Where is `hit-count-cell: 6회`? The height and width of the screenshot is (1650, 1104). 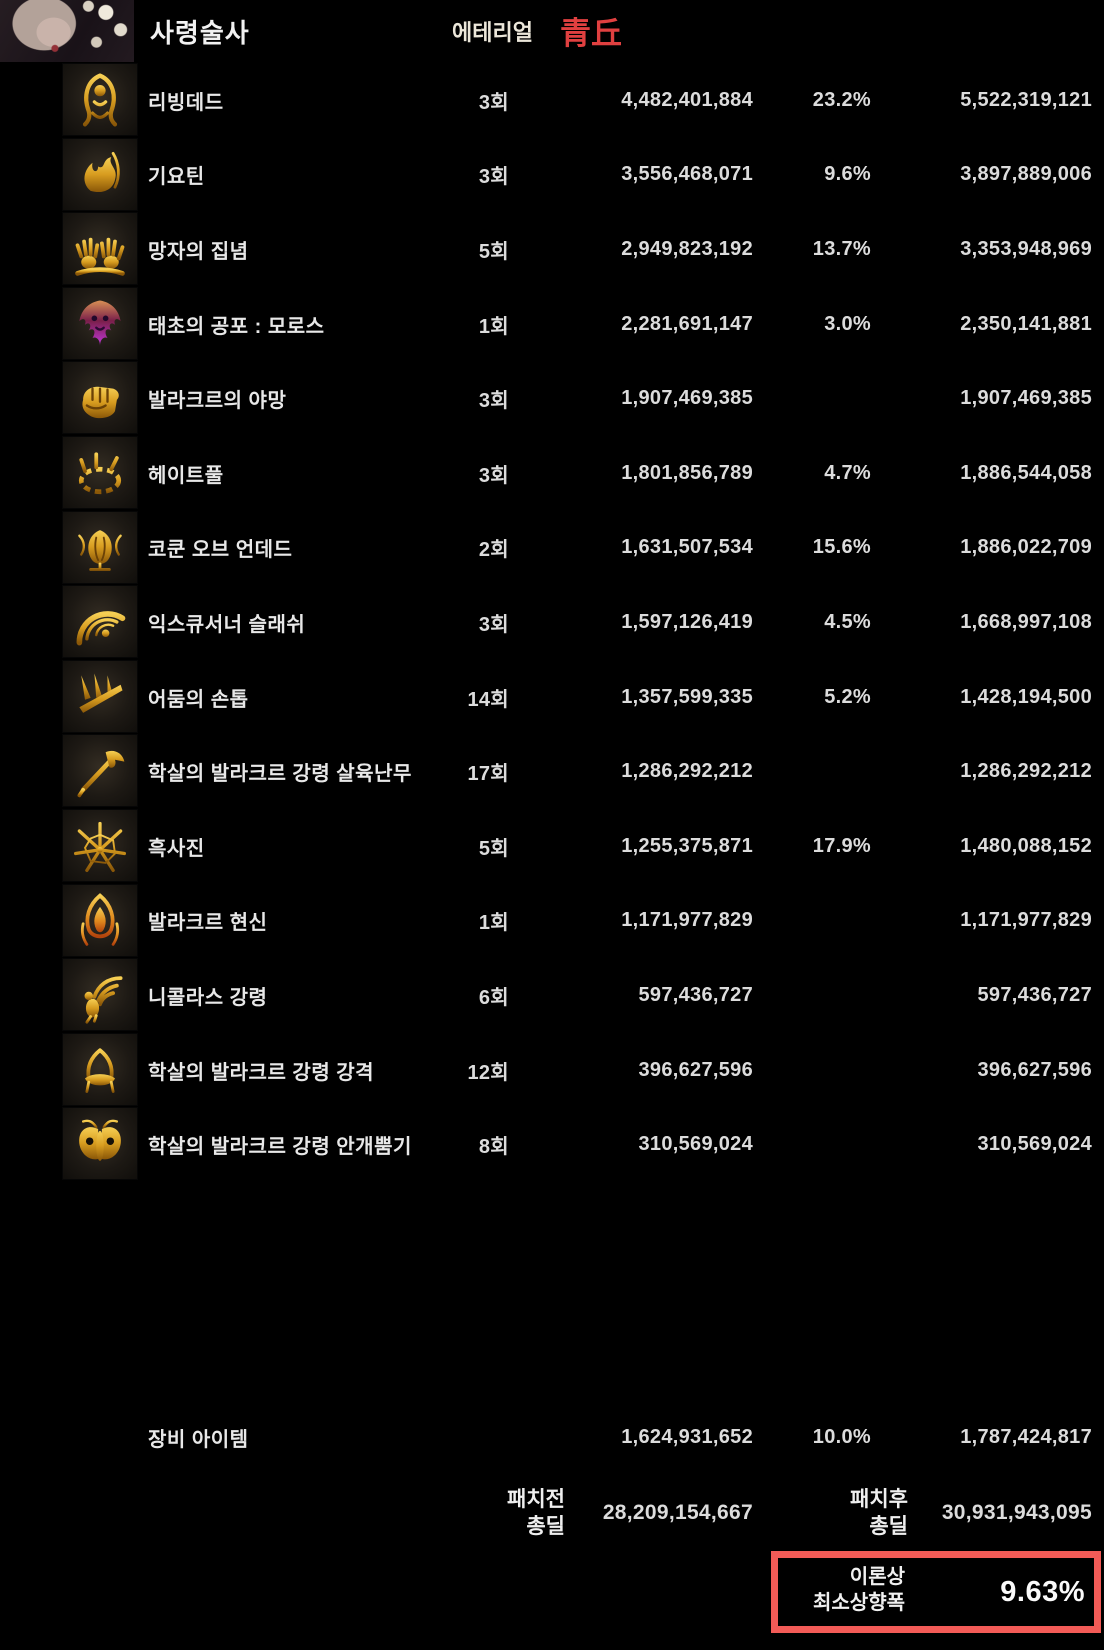 hit-count-cell: 6회 is located at coordinates (493, 997).